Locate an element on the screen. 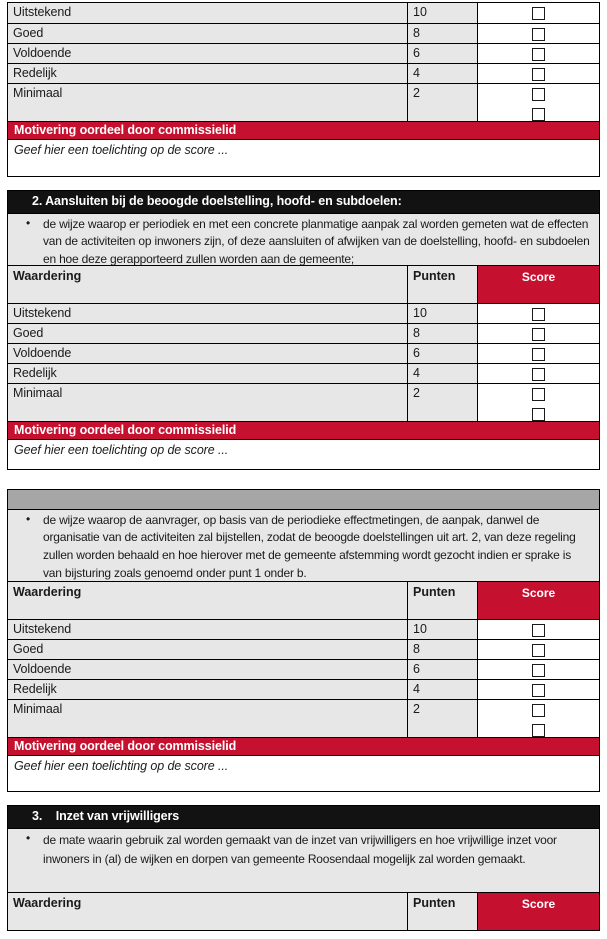 Image resolution: width=607 pixels, height=939 pixels. section-title-bar-empty is located at coordinates (303, 499).